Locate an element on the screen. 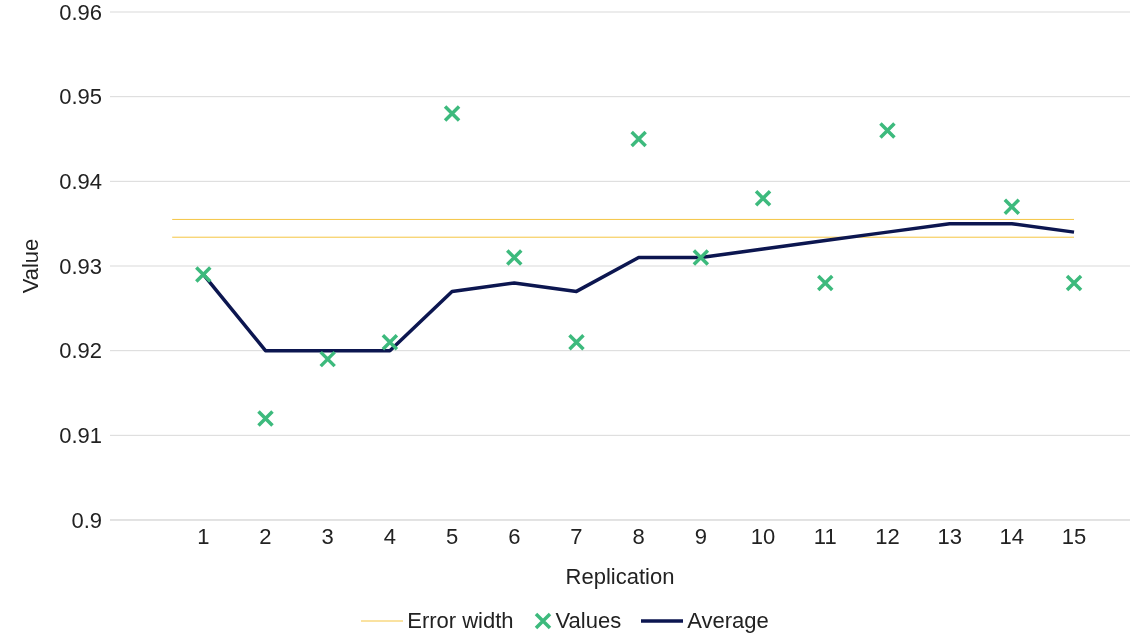 This screenshot has height=643, width=1130. x-tick-label: 4 is located at coordinates (389, 536).